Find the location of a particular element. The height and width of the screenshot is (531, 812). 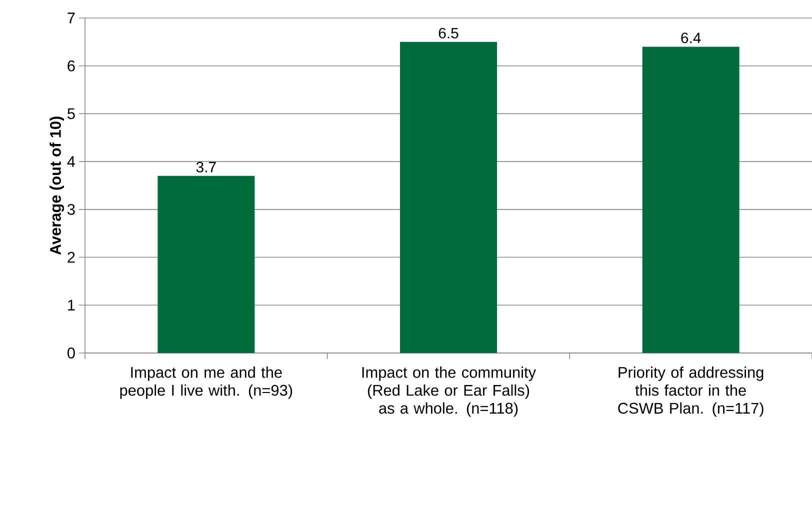

data-label: 6.4 is located at coordinates (691, 38).